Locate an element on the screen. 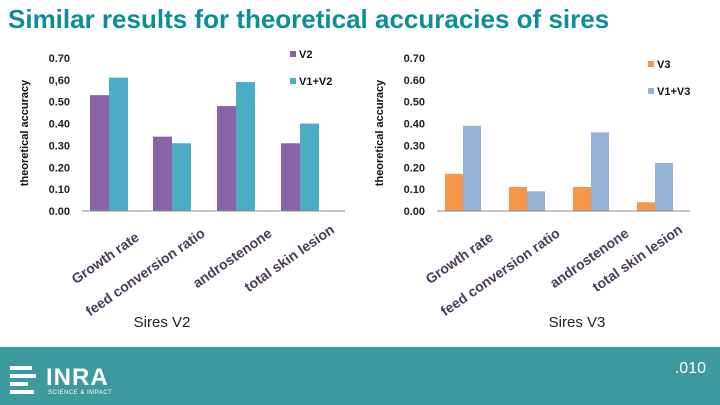 This screenshot has width=720, height=405. footer-band is located at coordinates (360, 376).